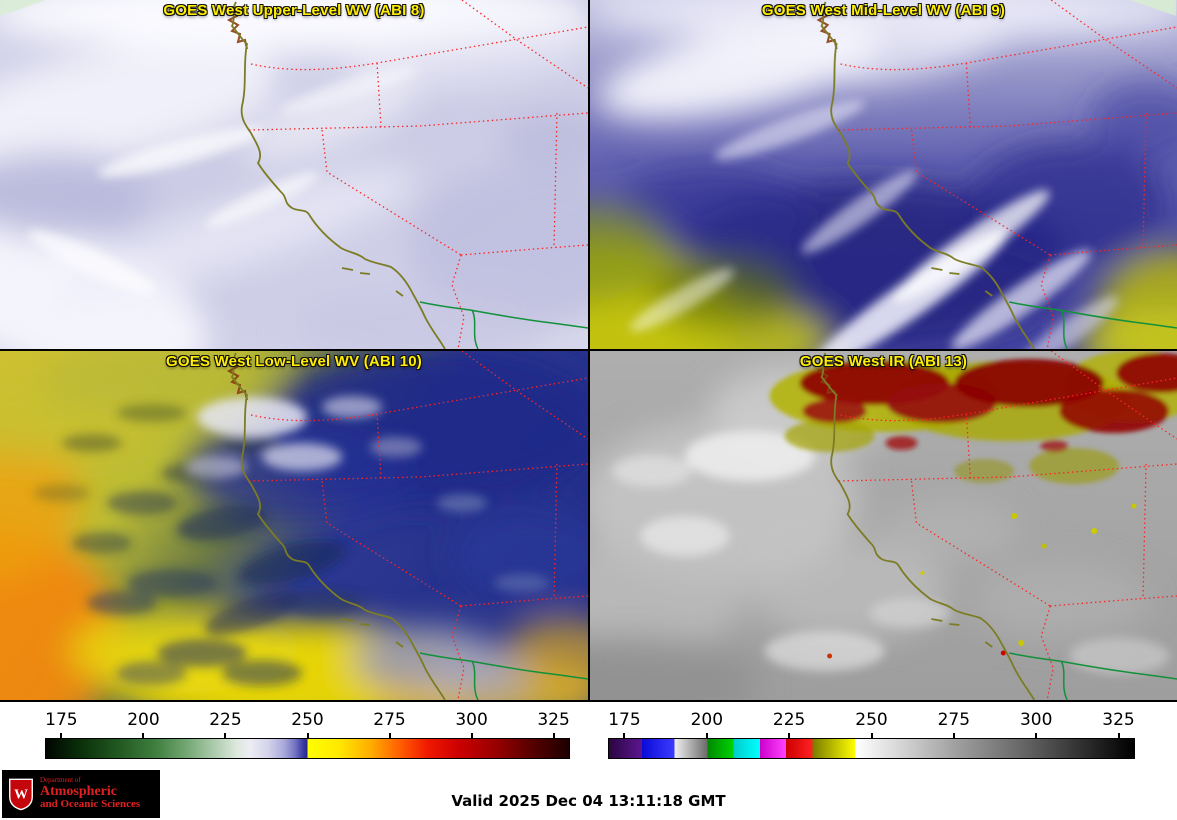 The width and height of the screenshot is (1177, 820). Describe the element at coordinates (78, 792) in the screenshot. I see `logo-line1: Atmospheric` at that location.